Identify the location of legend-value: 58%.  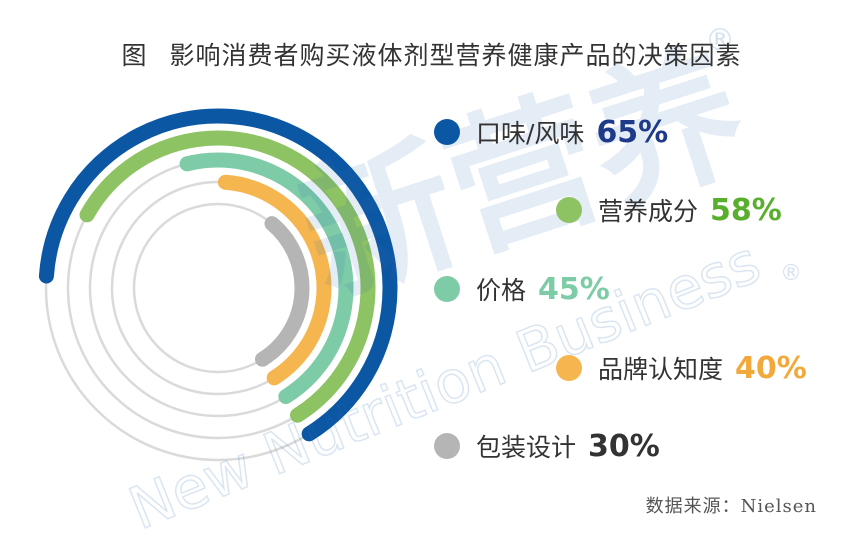
(746, 210).